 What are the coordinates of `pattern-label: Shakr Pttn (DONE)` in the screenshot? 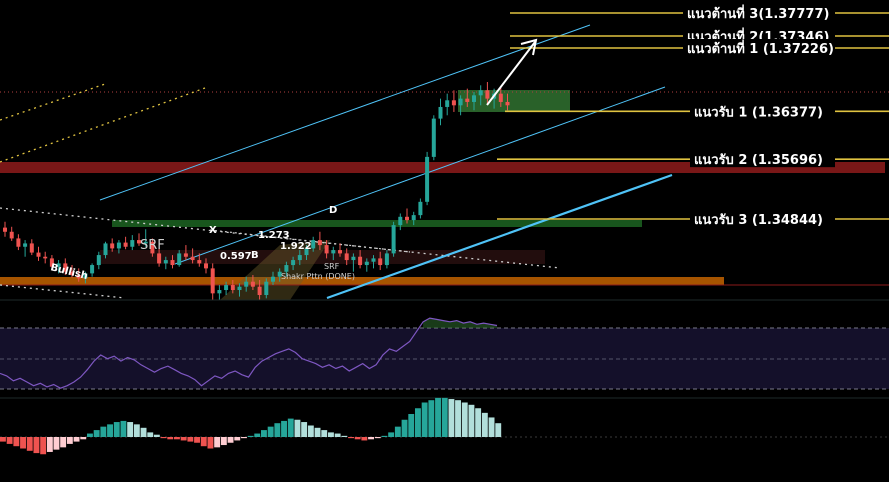 It's located at (318, 276).